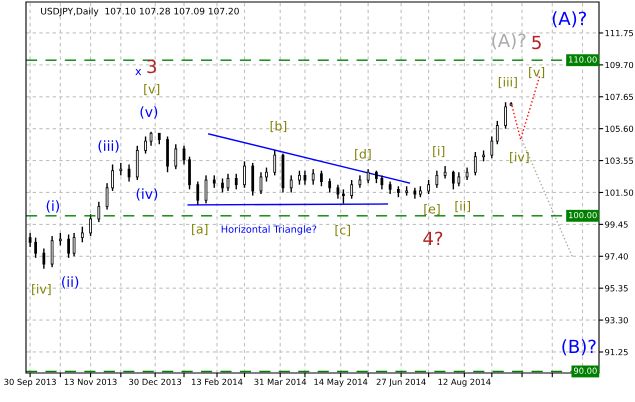  I want to click on annotation: 4?, so click(432, 238).